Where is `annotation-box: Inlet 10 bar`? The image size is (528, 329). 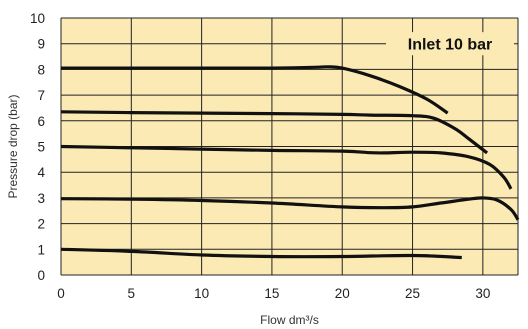
annotation-box: Inlet 10 bar is located at coordinates (450, 44).